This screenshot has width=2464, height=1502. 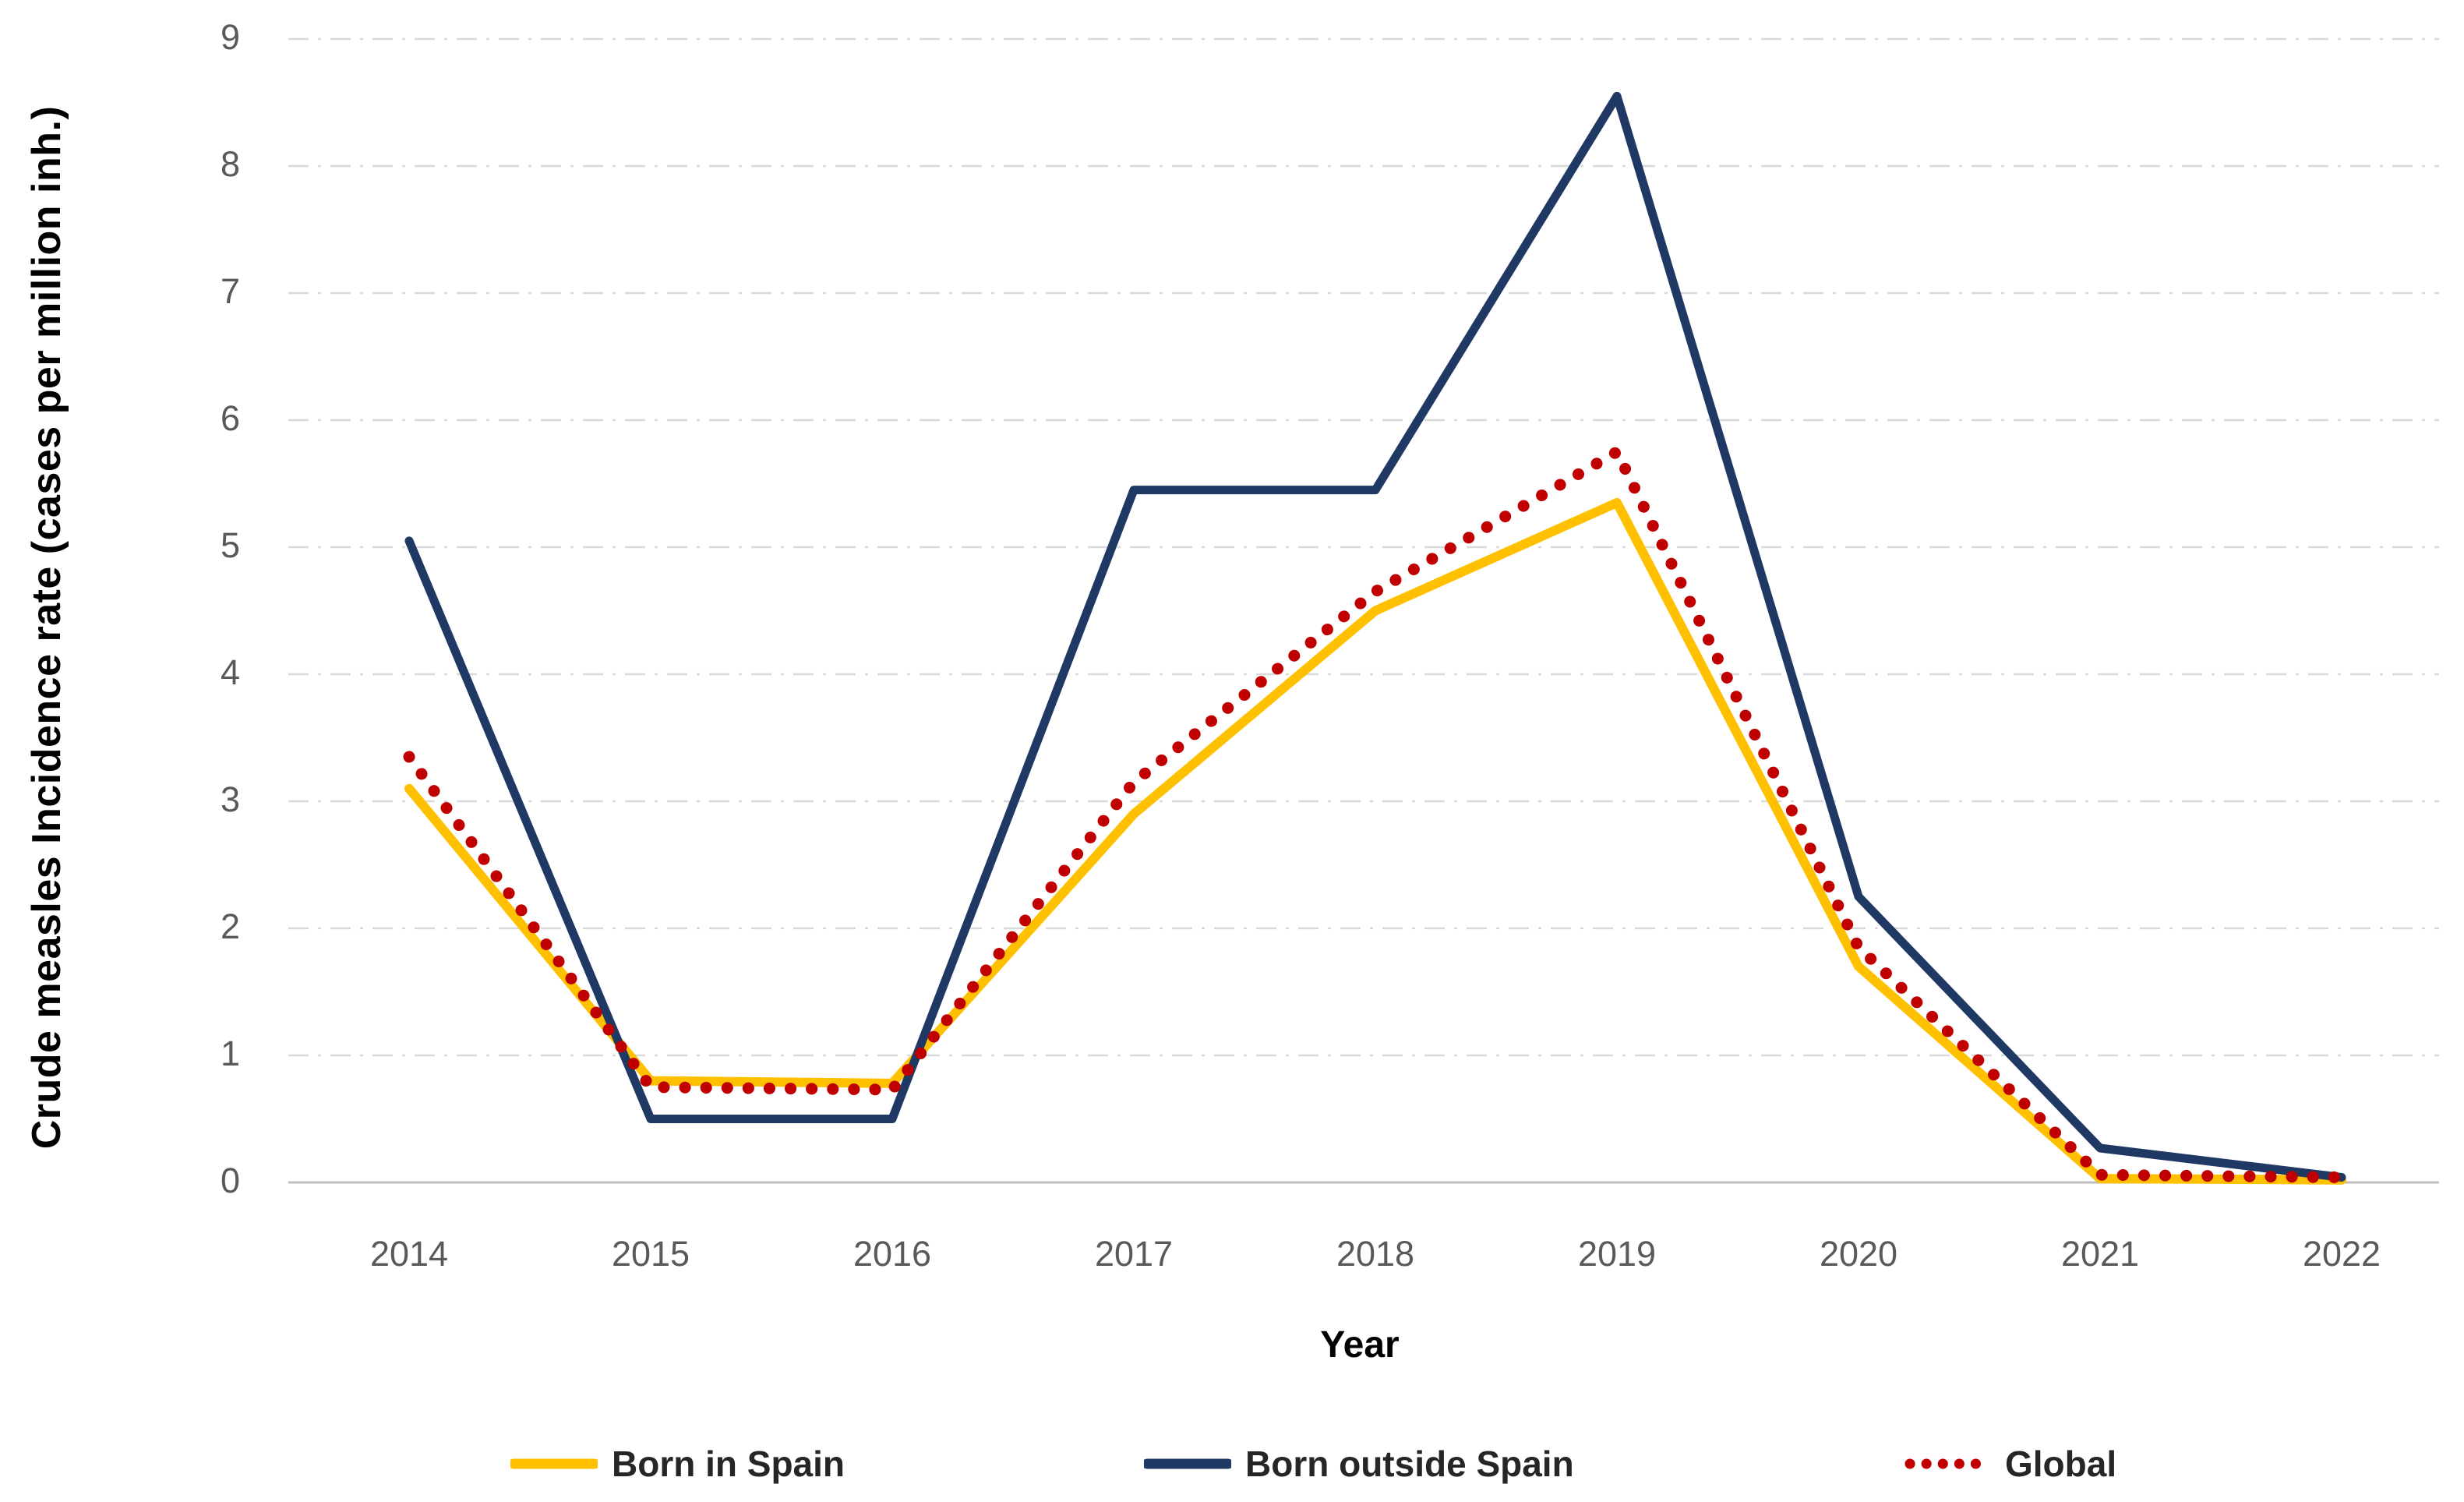 What do you see at coordinates (1134, 1254) in the screenshot?
I see `x-tick-label: 2017` at bounding box center [1134, 1254].